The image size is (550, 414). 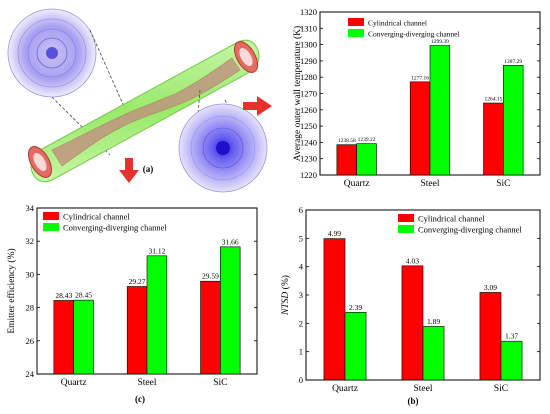 What do you see at coordinates (490, 287) in the screenshot?
I see `data-label: 3.09` at bounding box center [490, 287].